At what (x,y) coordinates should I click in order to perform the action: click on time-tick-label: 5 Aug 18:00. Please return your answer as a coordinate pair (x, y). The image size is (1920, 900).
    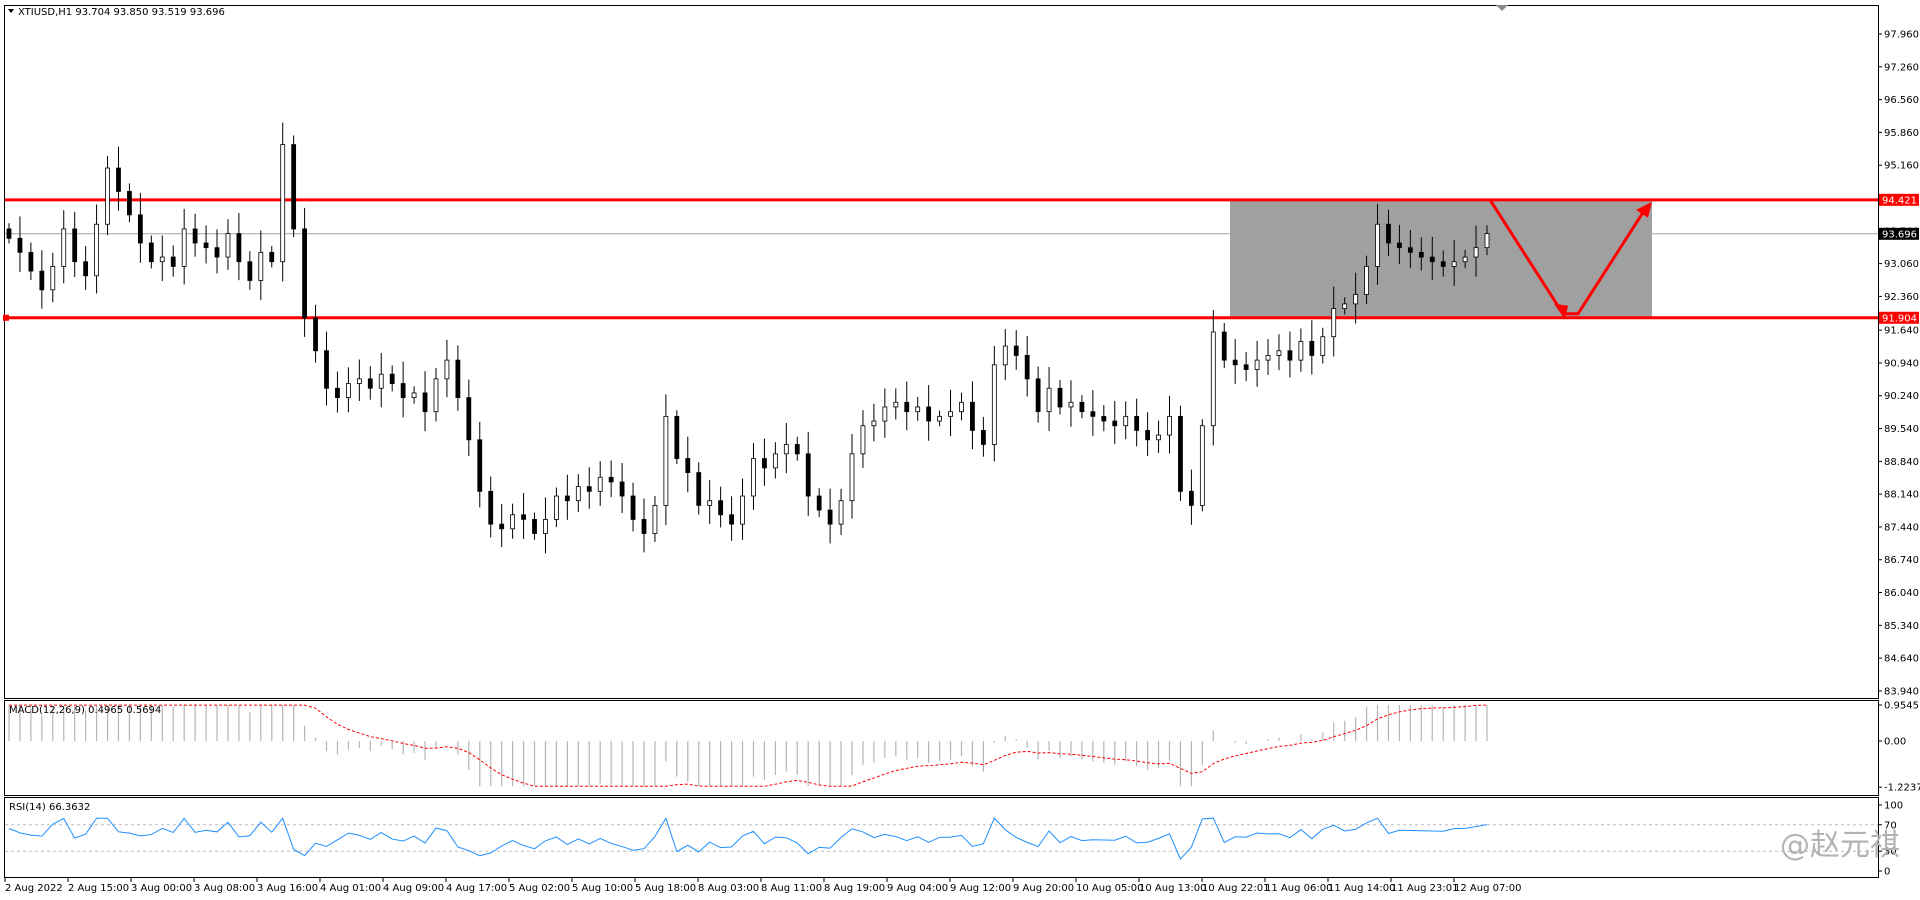
    Looking at the image, I should click on (665, 888).